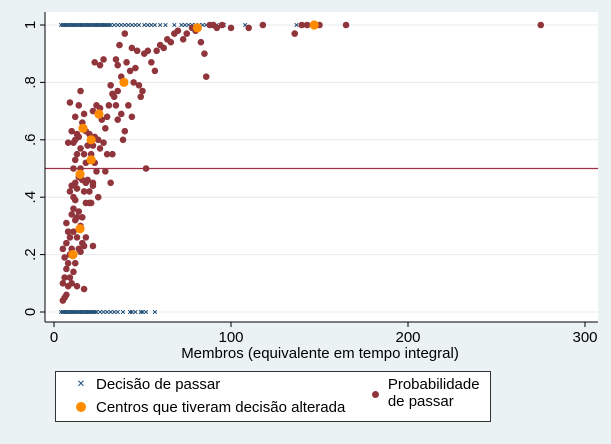  I want to click on x-marker-icon: ✕, so click(81, 384).